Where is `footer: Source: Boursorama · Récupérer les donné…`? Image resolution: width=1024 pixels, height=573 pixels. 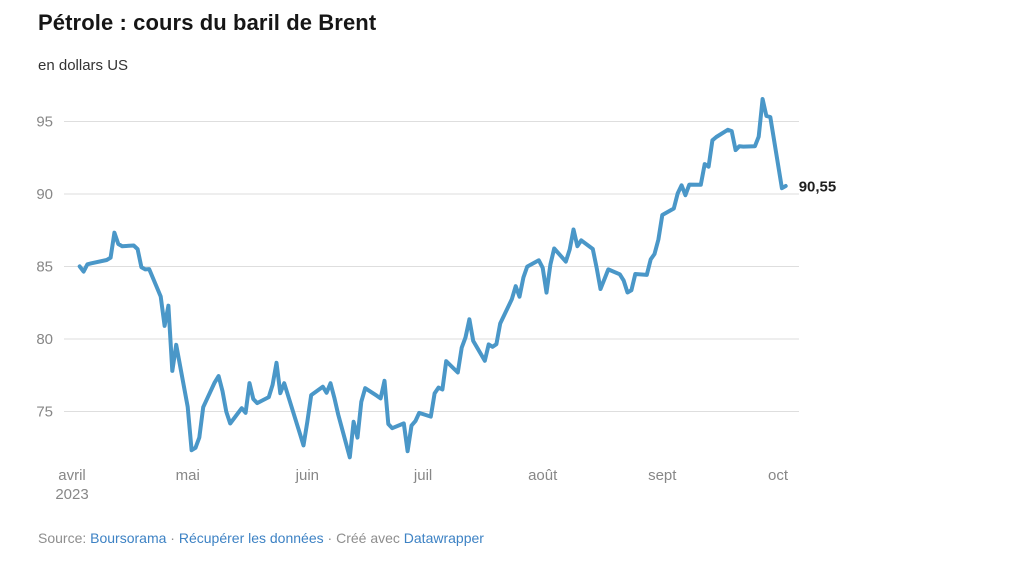 footer: Source: Boursorama · Récupérer les donné… is located at coordinates (261, 538).